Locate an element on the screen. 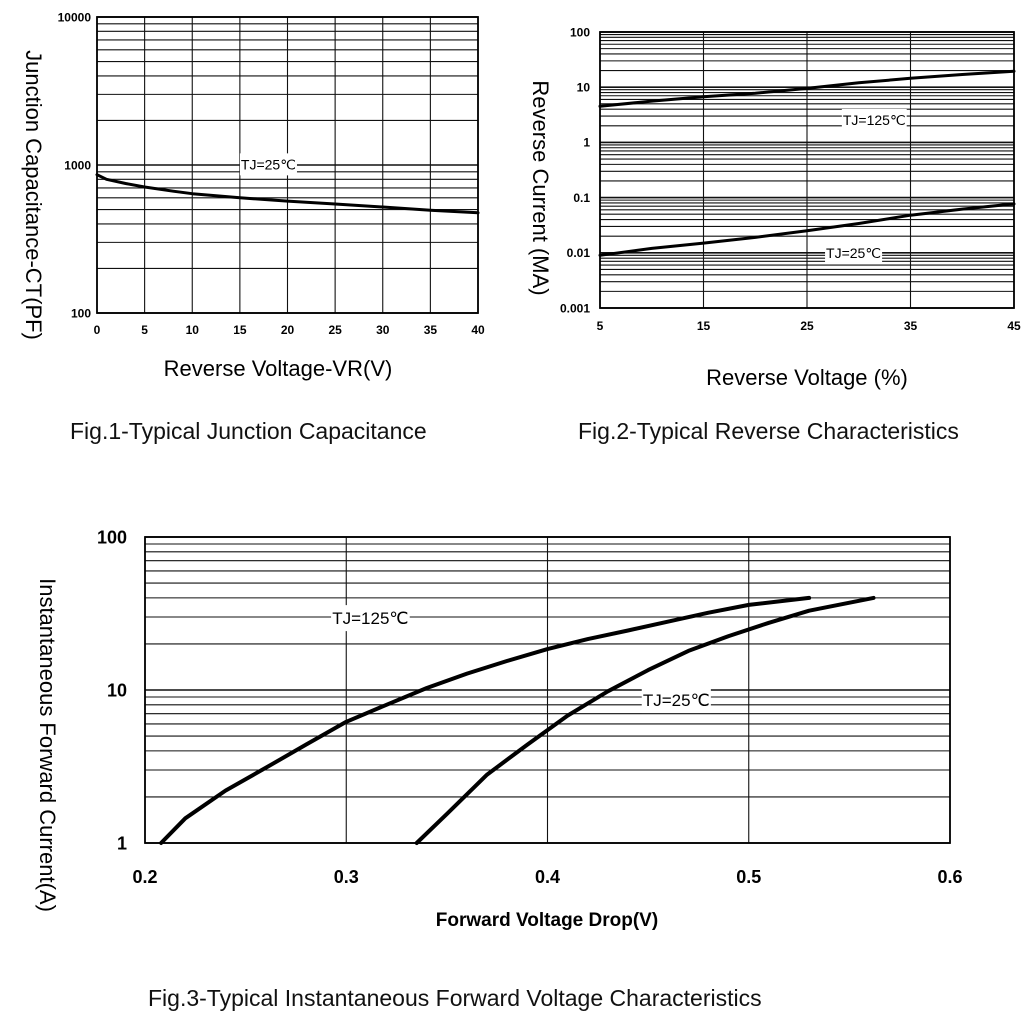 This screenshot has width=1024, height=1024. fig2-y-tick-label: 100 is located at coordinates (580, 32).